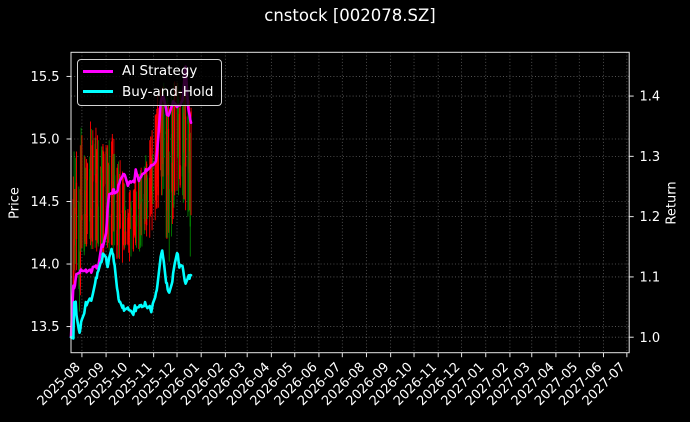 The width and height of the screenshot is (690, 422). What do you see at coordinates (15, 203) in the screenshot?
I see `left-axis-label: Price` at bounding box center [15, 203].